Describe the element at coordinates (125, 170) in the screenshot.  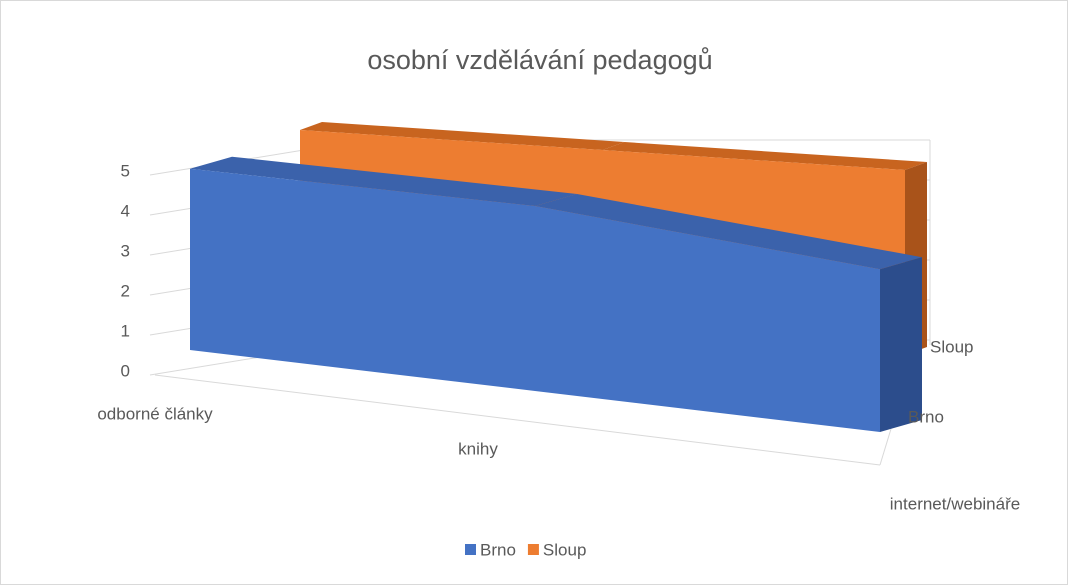
I see `y-tick-label: 5` at that location.